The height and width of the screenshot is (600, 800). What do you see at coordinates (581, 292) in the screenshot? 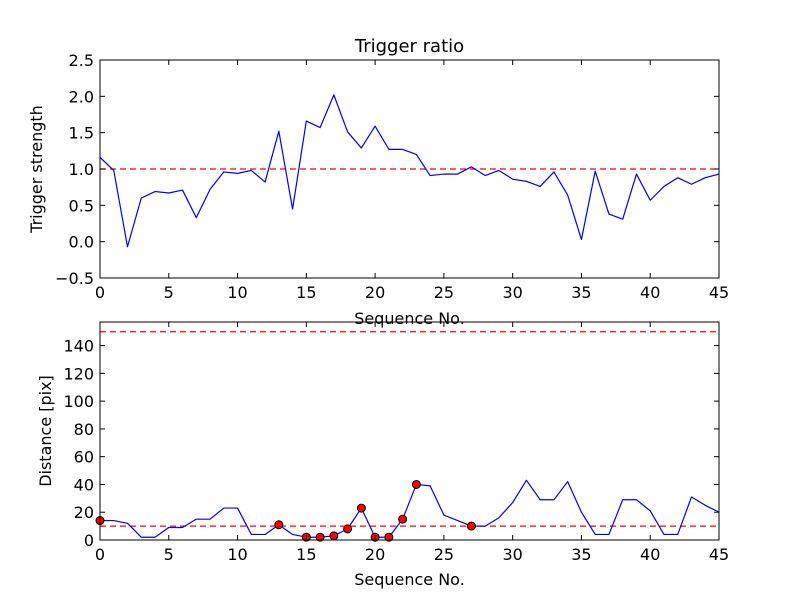
I see `trigger-ratio-xtick-label: 35` at bounding box center [581, 292].